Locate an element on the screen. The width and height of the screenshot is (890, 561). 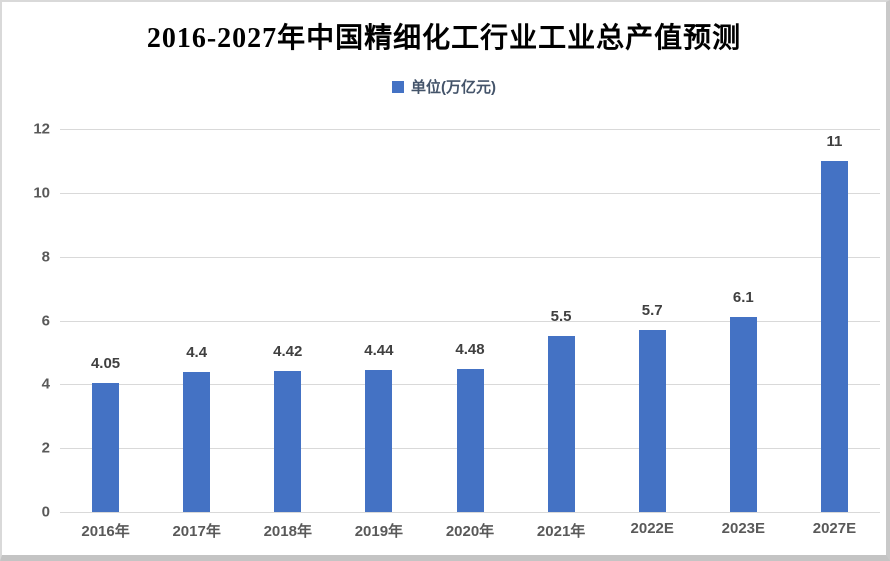
x-axis-tick-label: 2016年 is located at coordinates (105, 531).